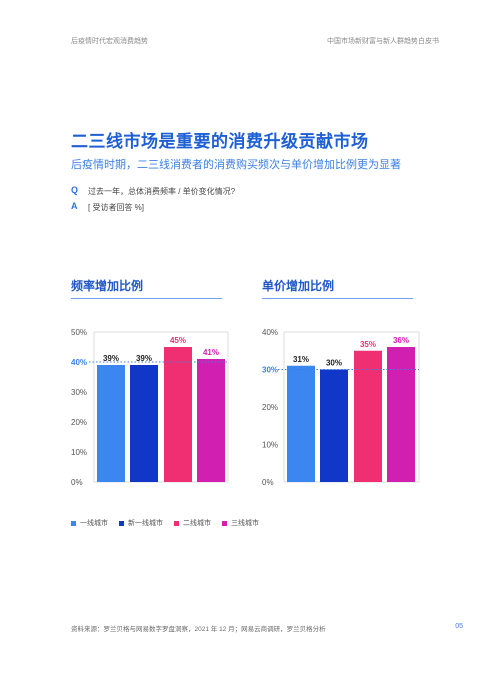  What do you see at coordinates (162, 191) in the screenshot?
I see `question-text: 过去一年，总体消费频率 / 单价变化情况?` at bounding box center [162, 191].